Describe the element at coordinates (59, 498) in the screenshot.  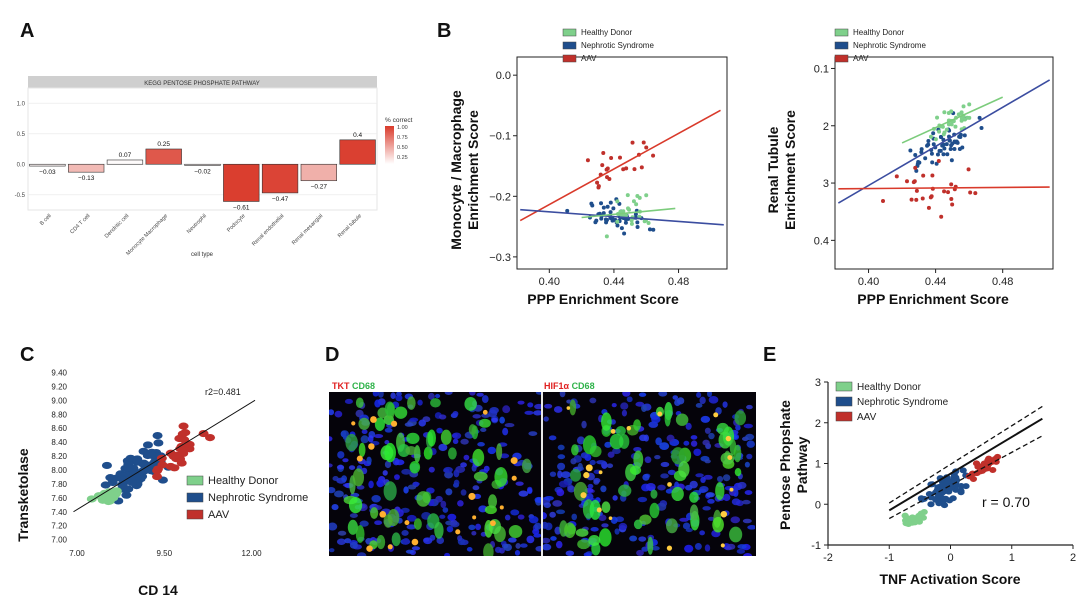
I see `y-tick-label: 7.60` at that location.